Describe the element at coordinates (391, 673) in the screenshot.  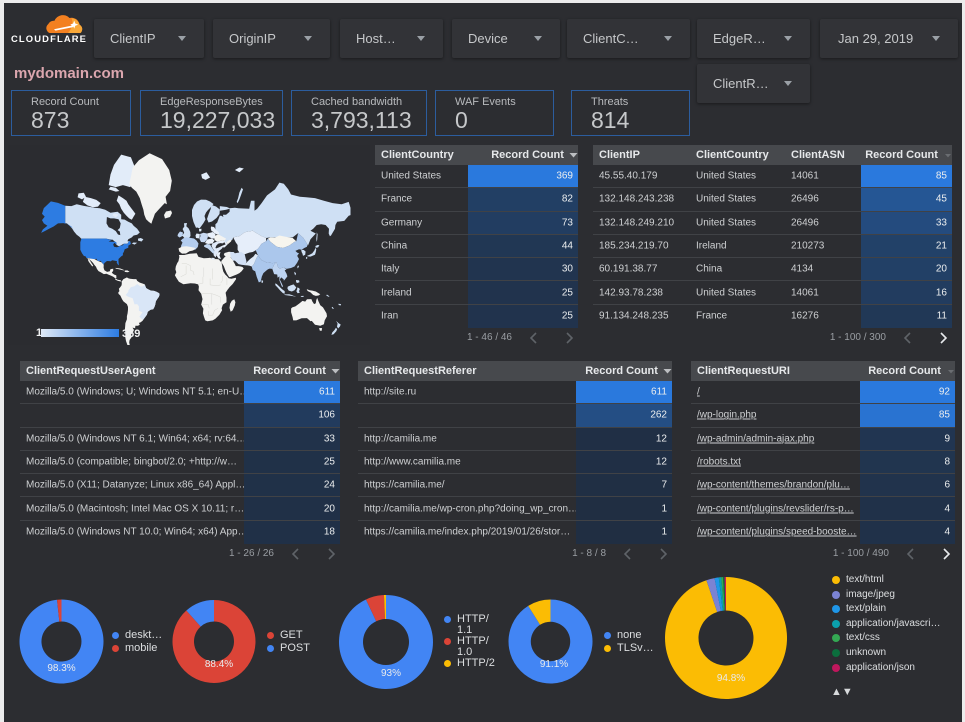
I see `svg-text: 93%` at that location.